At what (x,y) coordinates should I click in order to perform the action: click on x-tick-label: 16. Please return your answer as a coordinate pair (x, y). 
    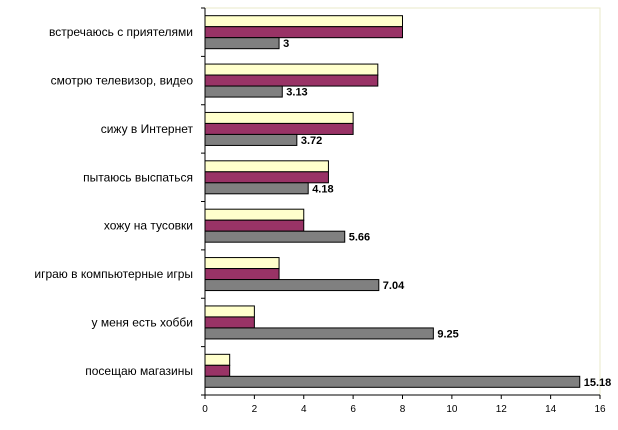
    Looking at the image, I should click on (600, 409).